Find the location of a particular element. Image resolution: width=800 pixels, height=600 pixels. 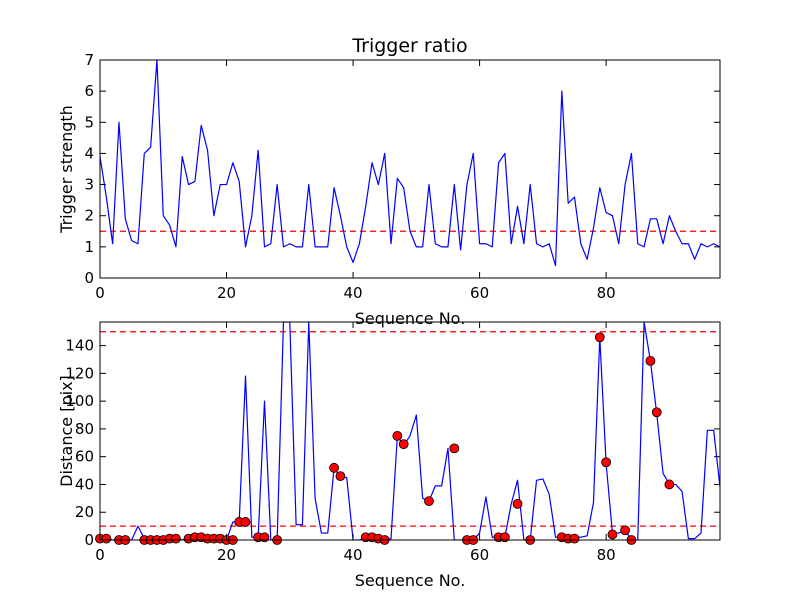

y-tick-label: 4 is located at coordinates (89, 153).